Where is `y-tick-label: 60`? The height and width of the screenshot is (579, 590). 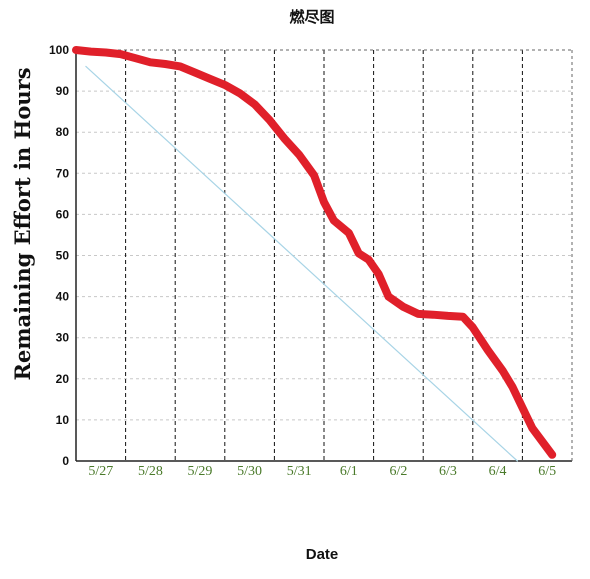
y-tick-label: 60 is located at coordinates (63, 214).